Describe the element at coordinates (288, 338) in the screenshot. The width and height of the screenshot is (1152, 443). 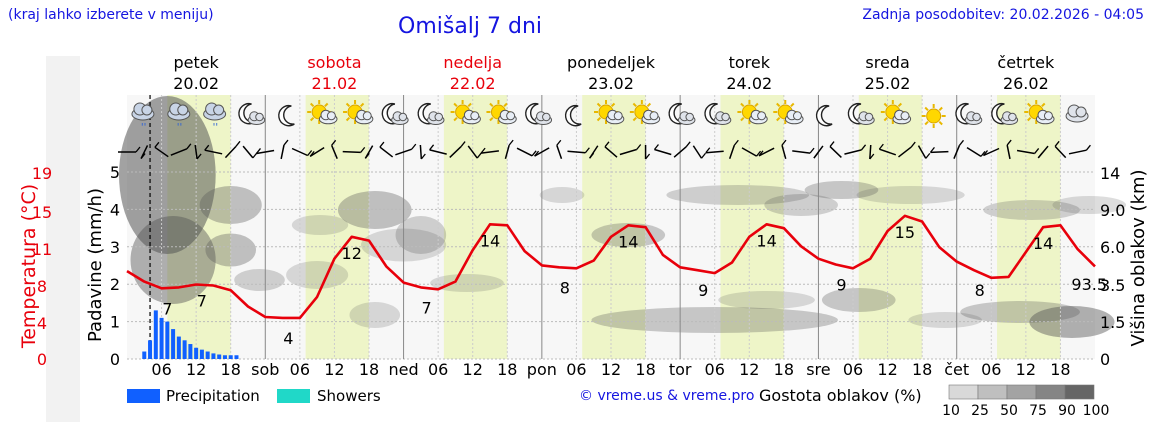
I see `temperature-label: 4` at that location.